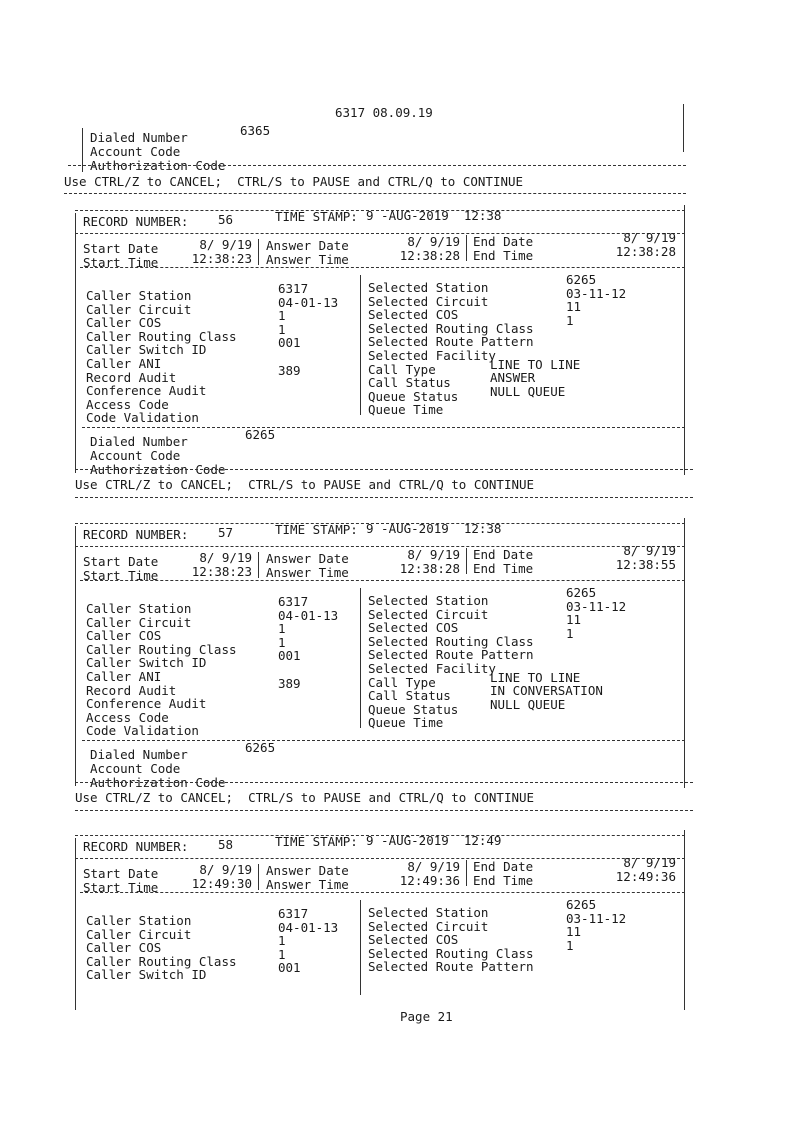  I want to click on answer-time-value: 12:49:36, so click(429, 880).